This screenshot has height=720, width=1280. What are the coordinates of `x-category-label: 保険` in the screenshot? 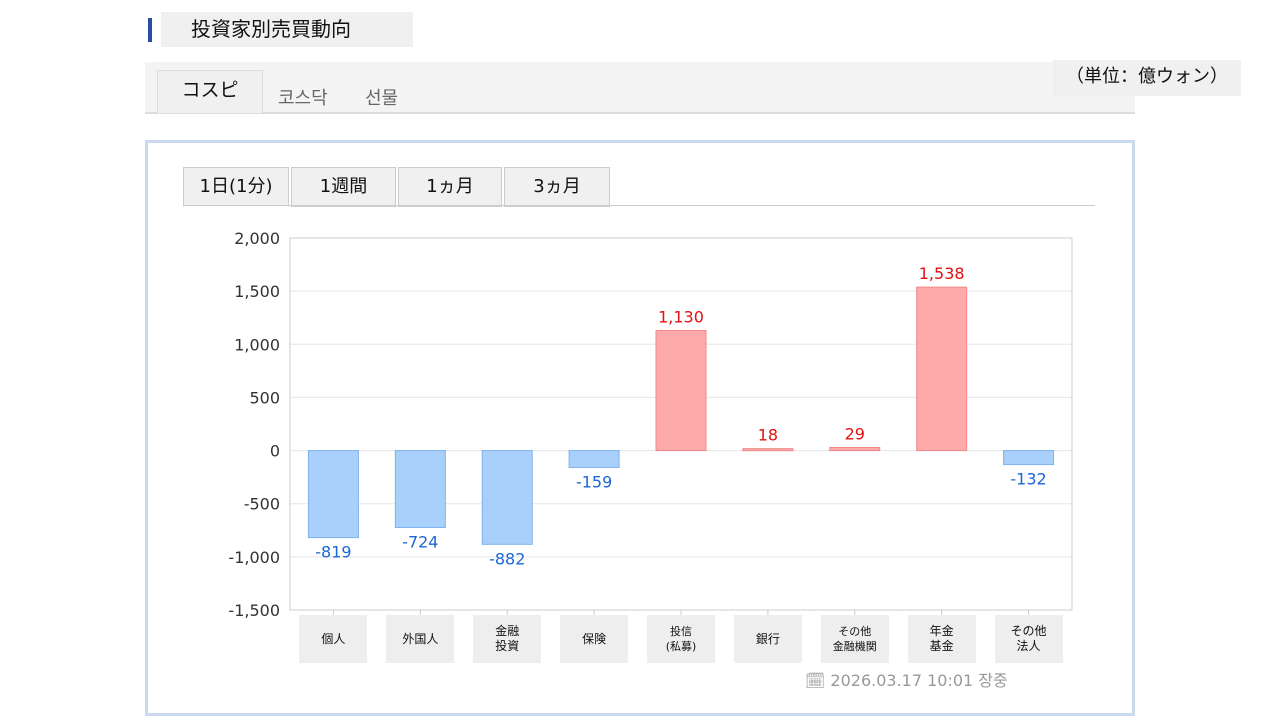 It's located at (594, 639).